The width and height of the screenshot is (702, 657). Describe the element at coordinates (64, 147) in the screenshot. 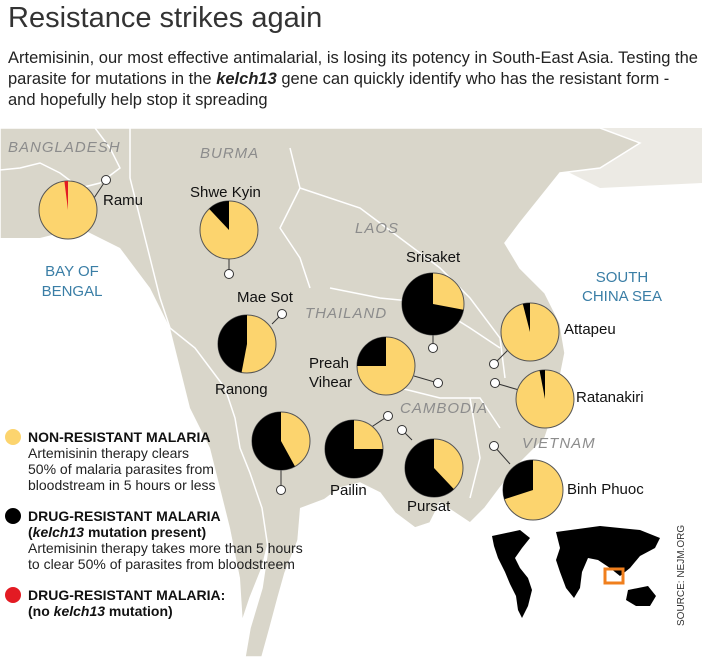

I see `region-bangladesh: BANGLADESH` at that location.